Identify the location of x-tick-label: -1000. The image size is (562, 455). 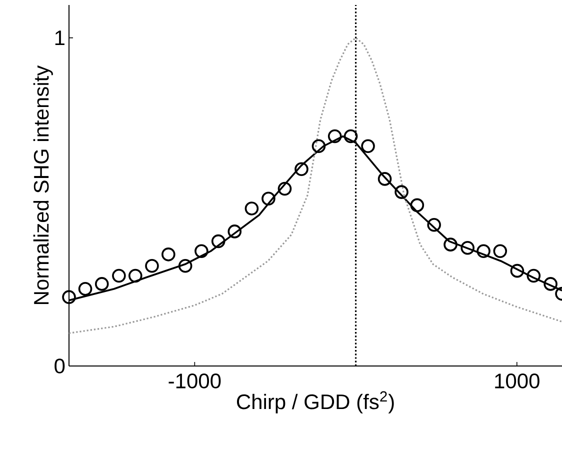
(194, 381).